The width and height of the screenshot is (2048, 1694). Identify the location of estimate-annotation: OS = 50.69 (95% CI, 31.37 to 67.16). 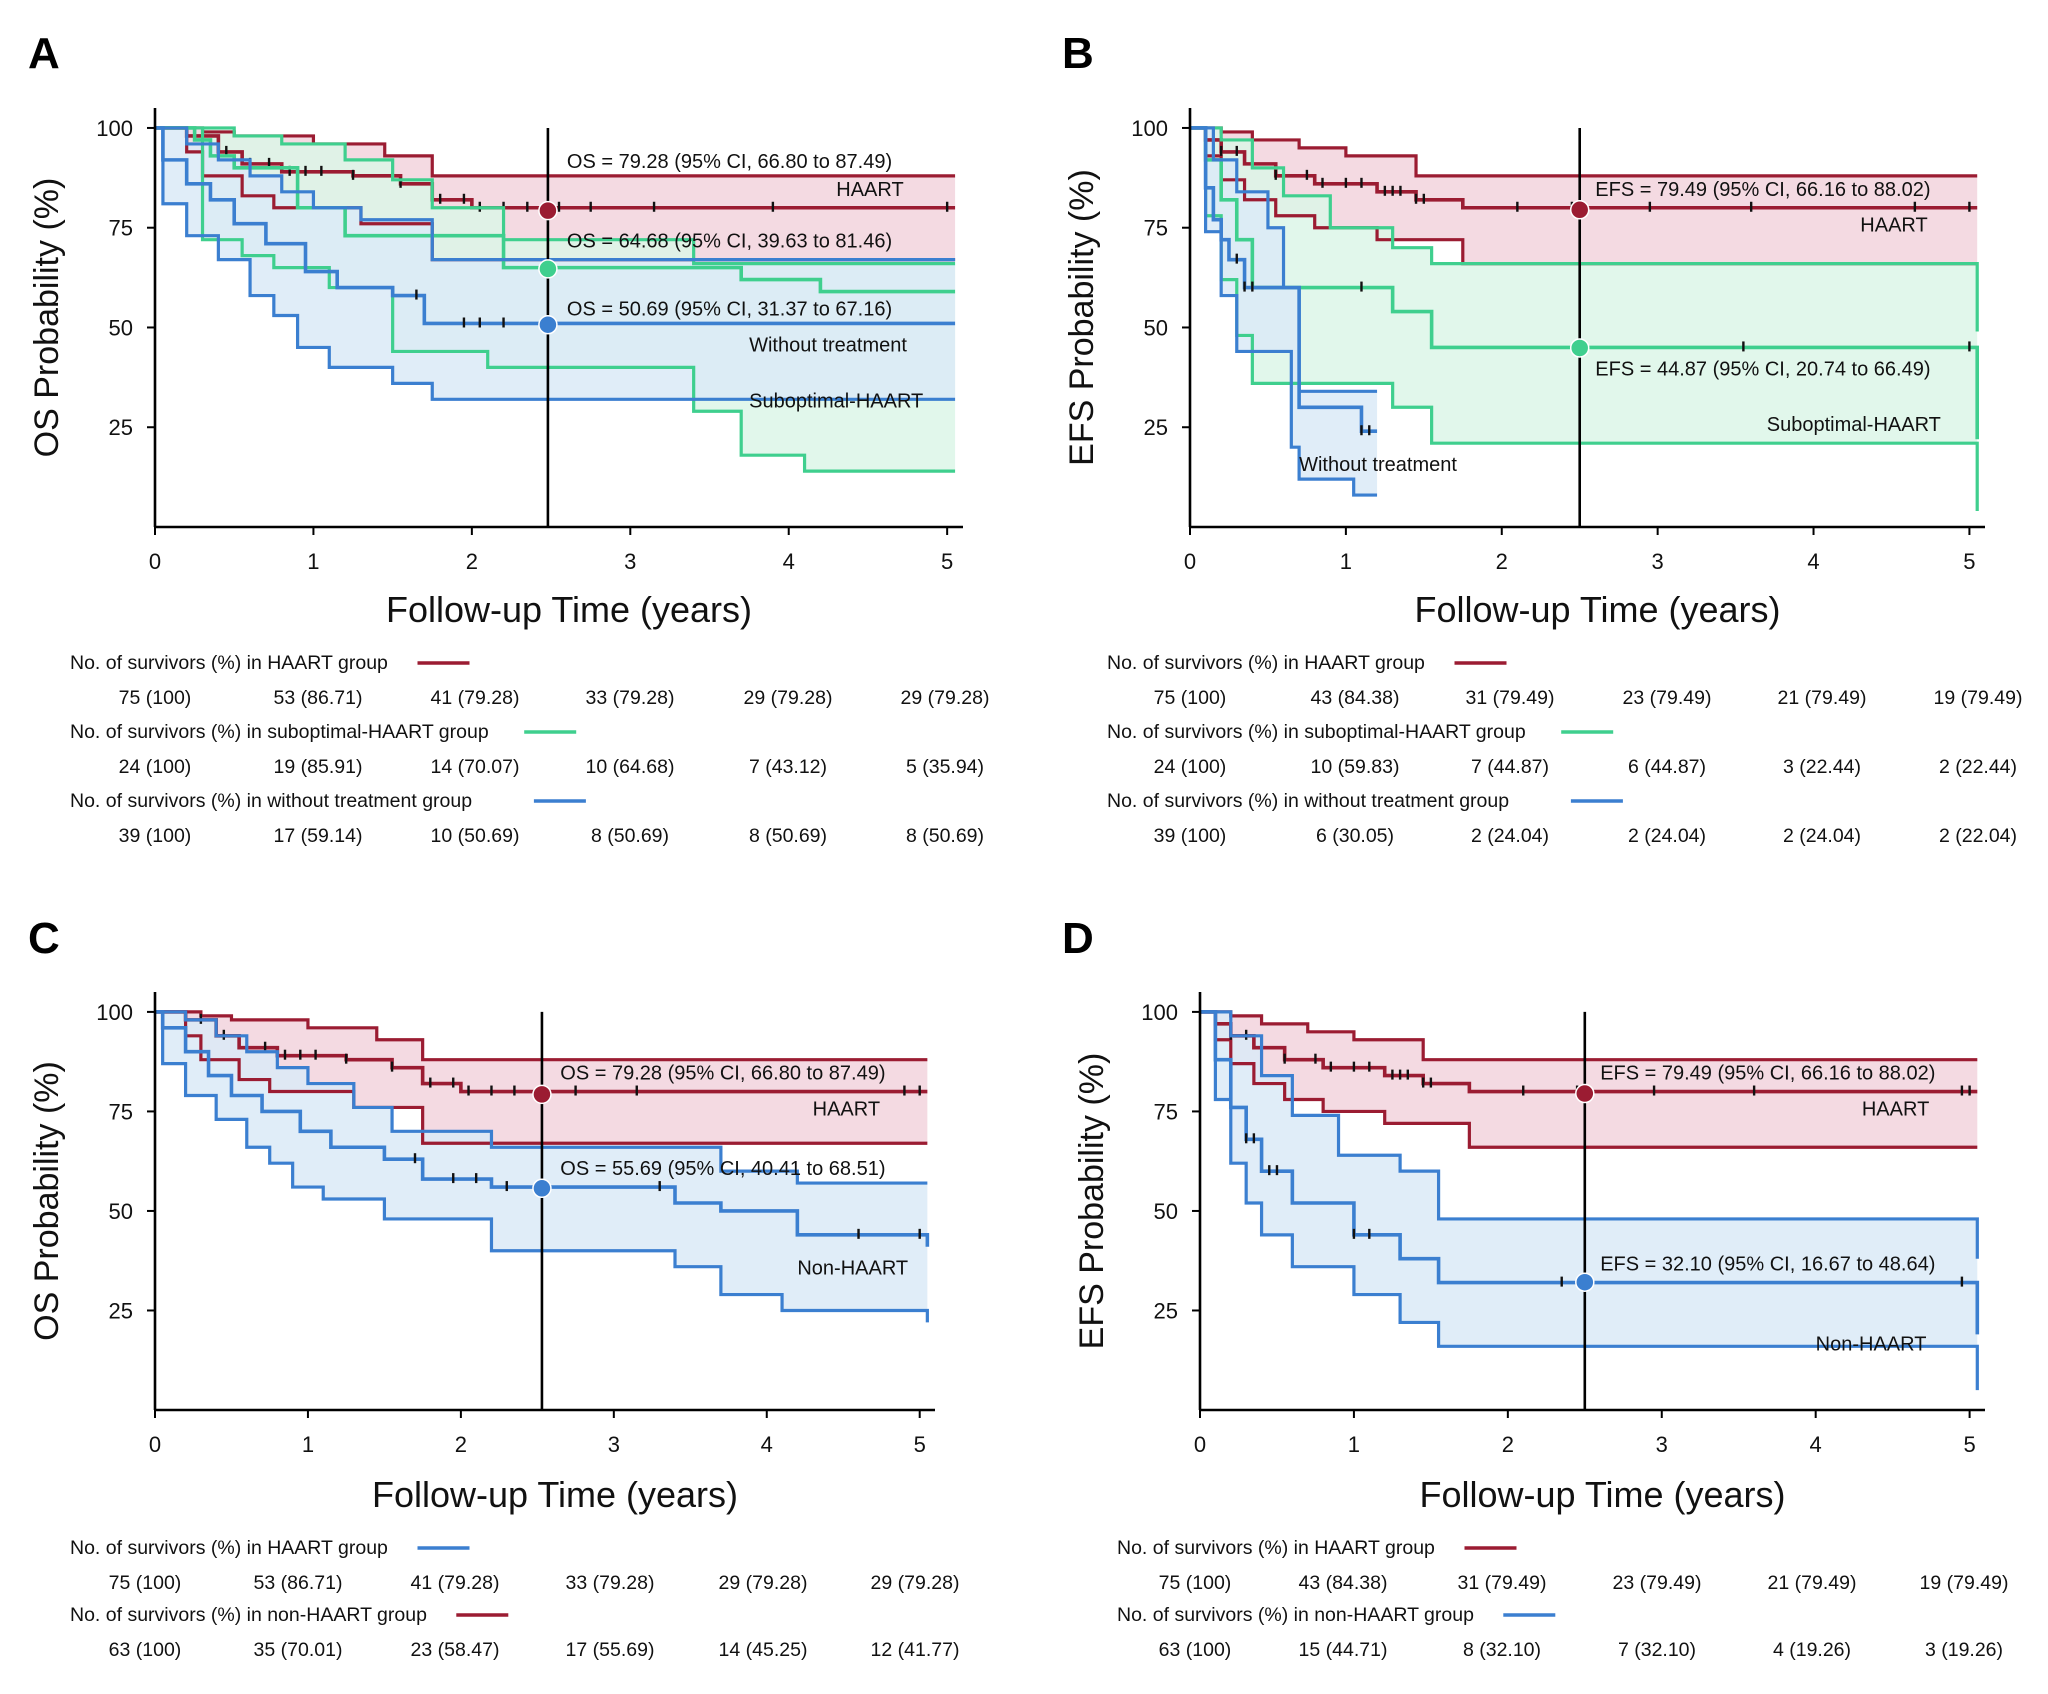
(729, 310).